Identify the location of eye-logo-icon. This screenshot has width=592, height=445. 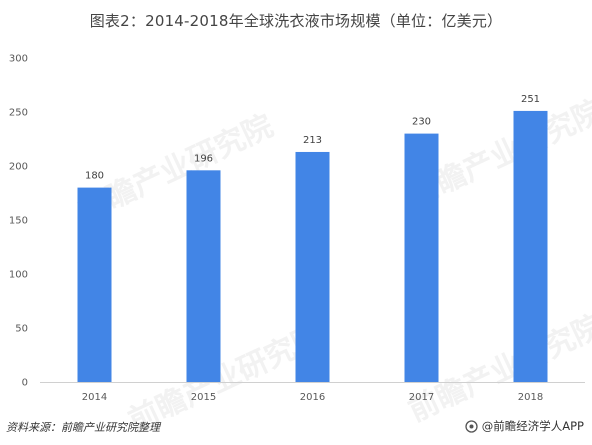
(471, 426).